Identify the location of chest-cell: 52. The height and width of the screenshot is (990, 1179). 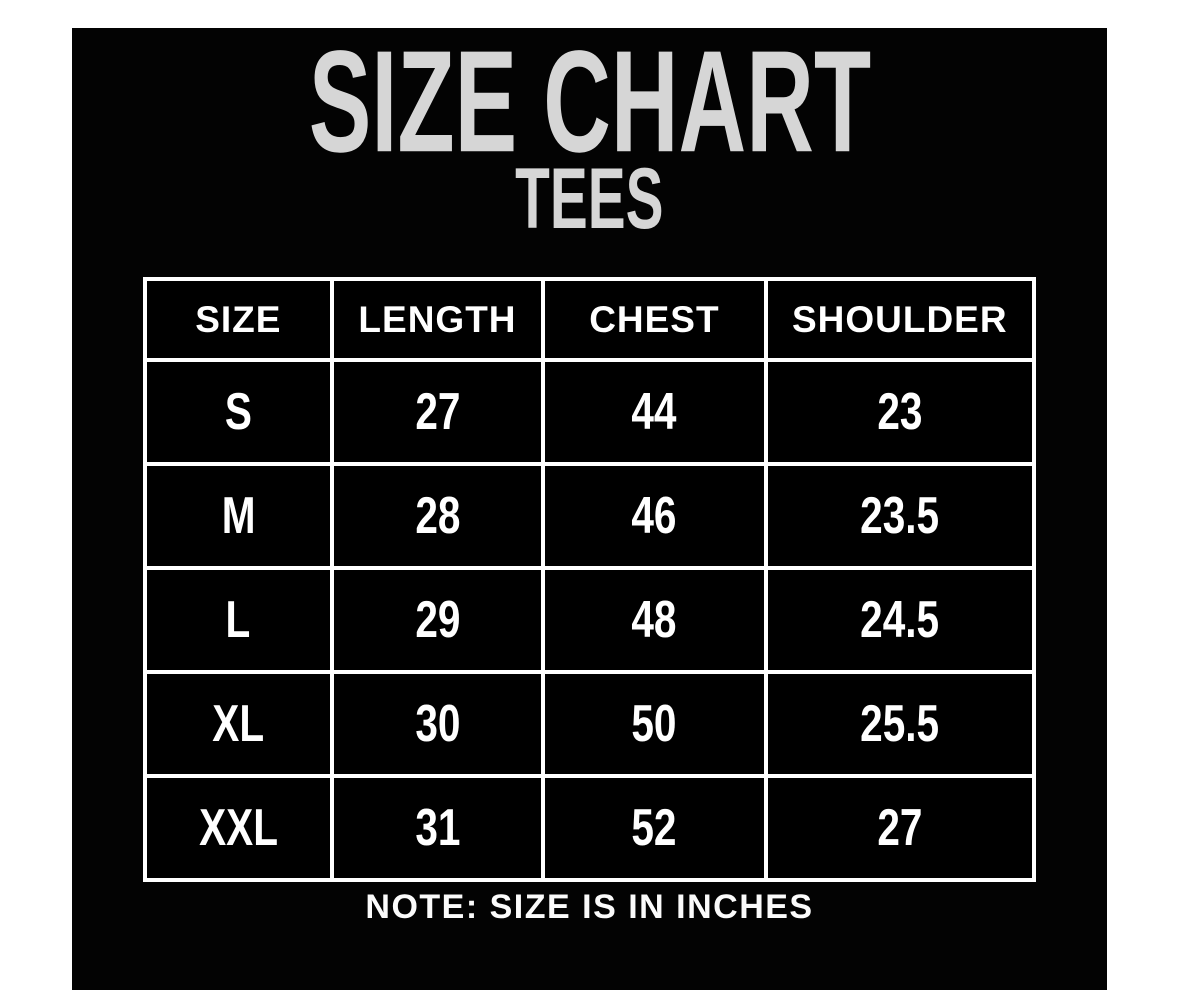
(654, 828).